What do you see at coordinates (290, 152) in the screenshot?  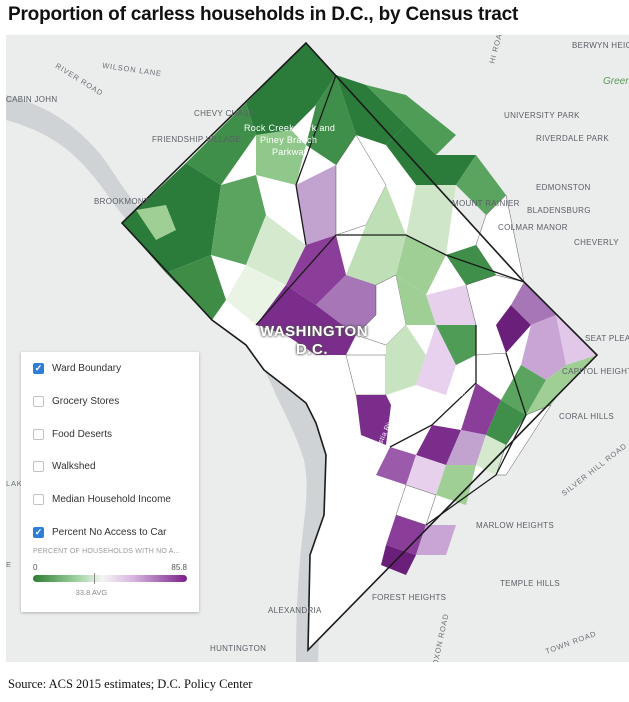 I see `place-parkway: Parkway` at bounding box center [290, 152].